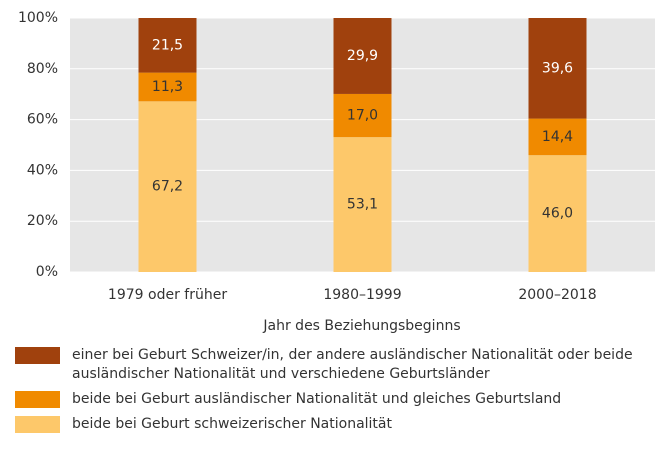 The width and height of the screenshot is (660, 453). I want to click on y-tick-label: 20%, so click(42, 221).